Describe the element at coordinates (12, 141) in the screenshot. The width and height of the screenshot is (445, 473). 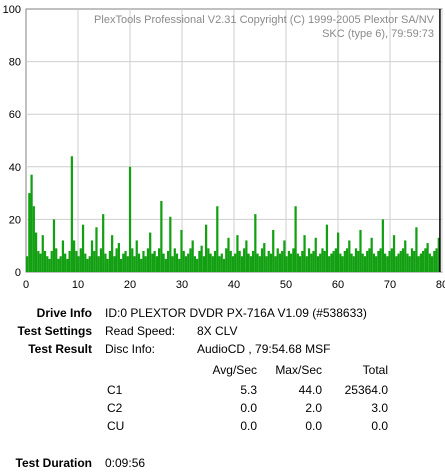
I see `y-tick-labels: 0 20 40 60 80 100` at that location.